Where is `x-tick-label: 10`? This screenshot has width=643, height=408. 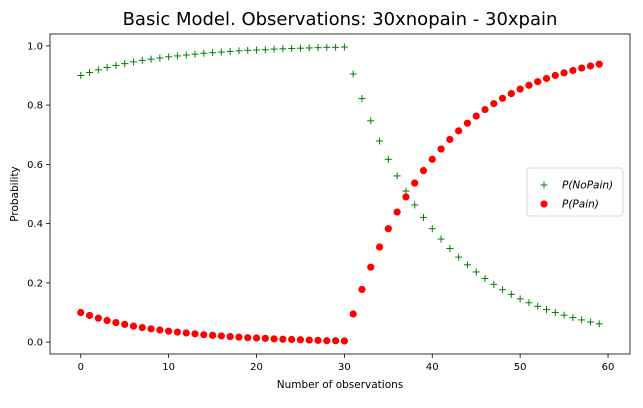 x-tick-label: 10 is located at coordinates (168, 367).